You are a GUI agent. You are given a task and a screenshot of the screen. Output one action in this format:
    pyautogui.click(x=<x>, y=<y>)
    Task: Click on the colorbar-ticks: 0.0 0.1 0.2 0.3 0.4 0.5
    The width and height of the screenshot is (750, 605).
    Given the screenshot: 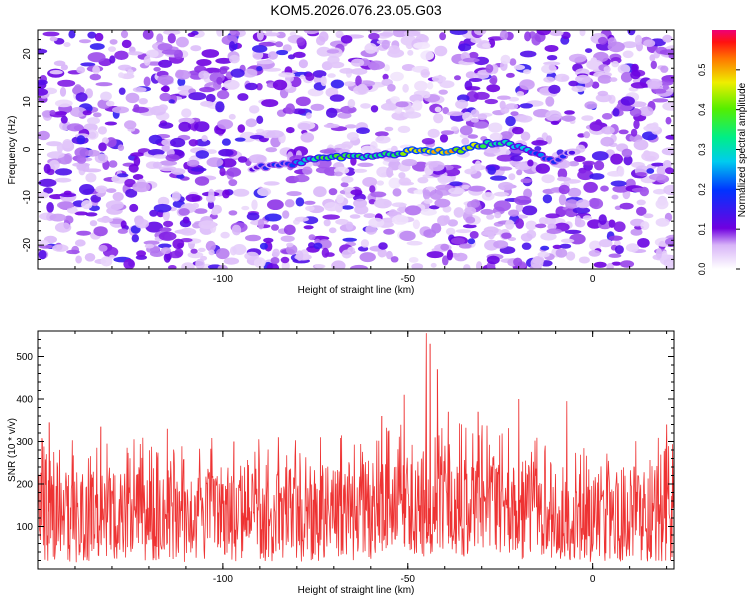 What is the action you would take?
    pyautogui.click(x=718, y=169)
    